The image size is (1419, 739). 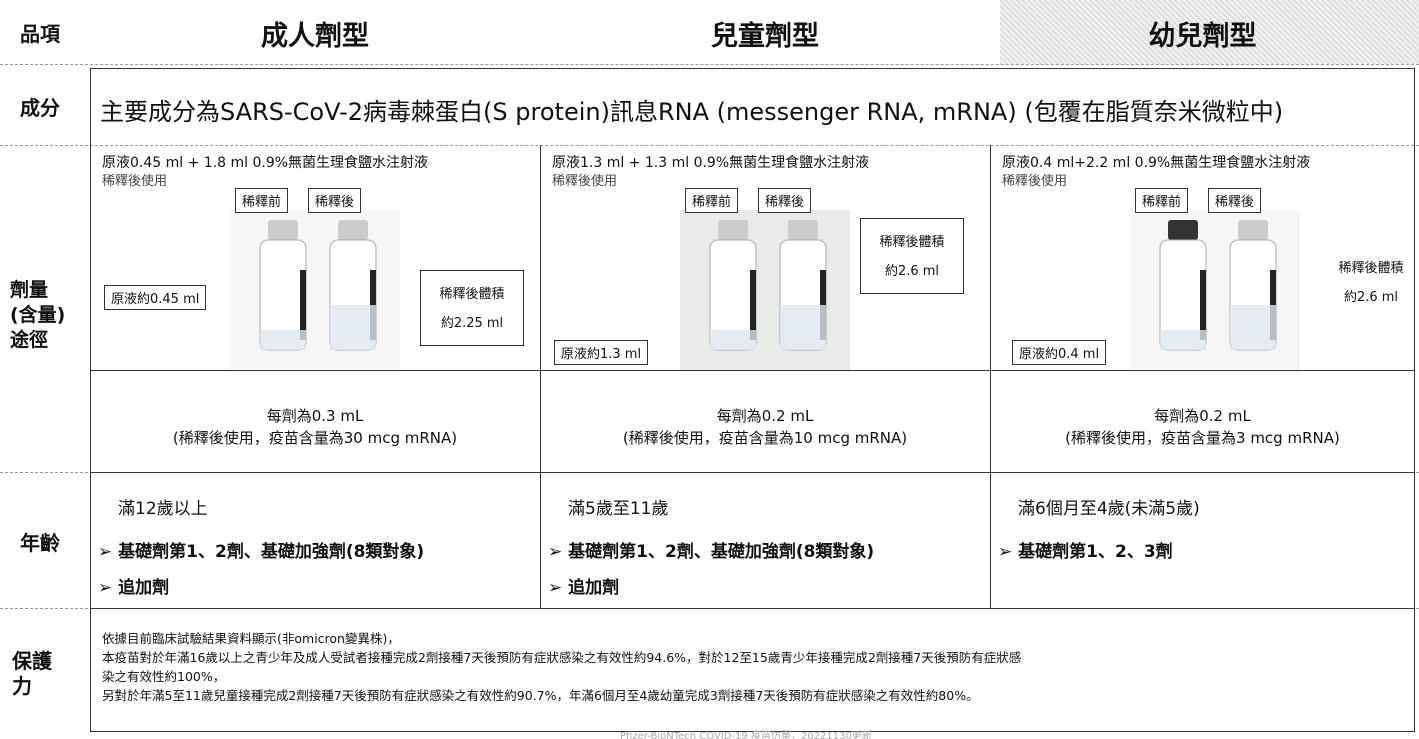 What do you see at coordinates (711, 163) in the screenshot?
I see `preparation: 原液1.3 ml + 1.3 ml 0.9%無菌生理食鹽水注射液` at bounding box center [711, 163].